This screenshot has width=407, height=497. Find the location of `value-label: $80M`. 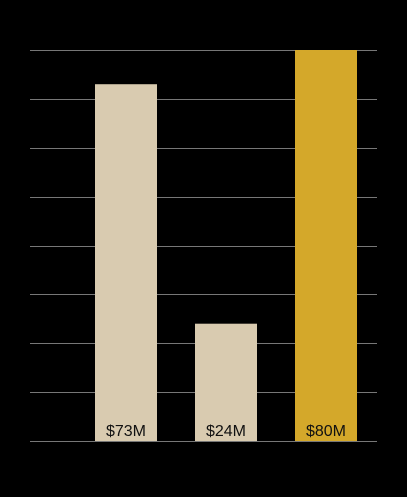

value-label: $80M is located at coordinates (326, 431).